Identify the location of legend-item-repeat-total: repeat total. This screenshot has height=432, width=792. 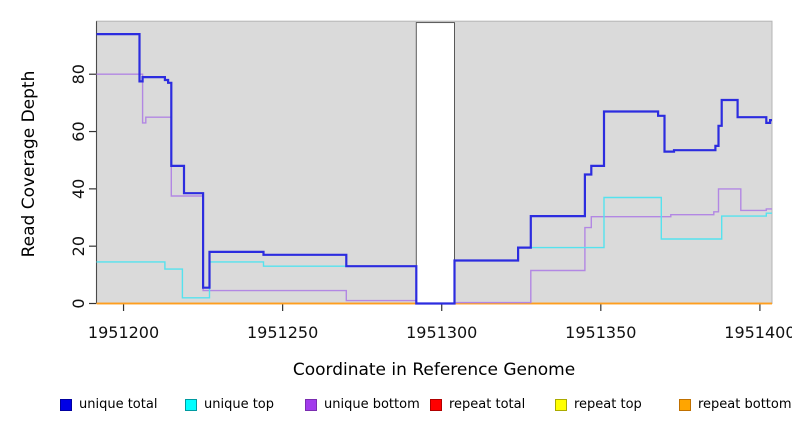
(477, 404).